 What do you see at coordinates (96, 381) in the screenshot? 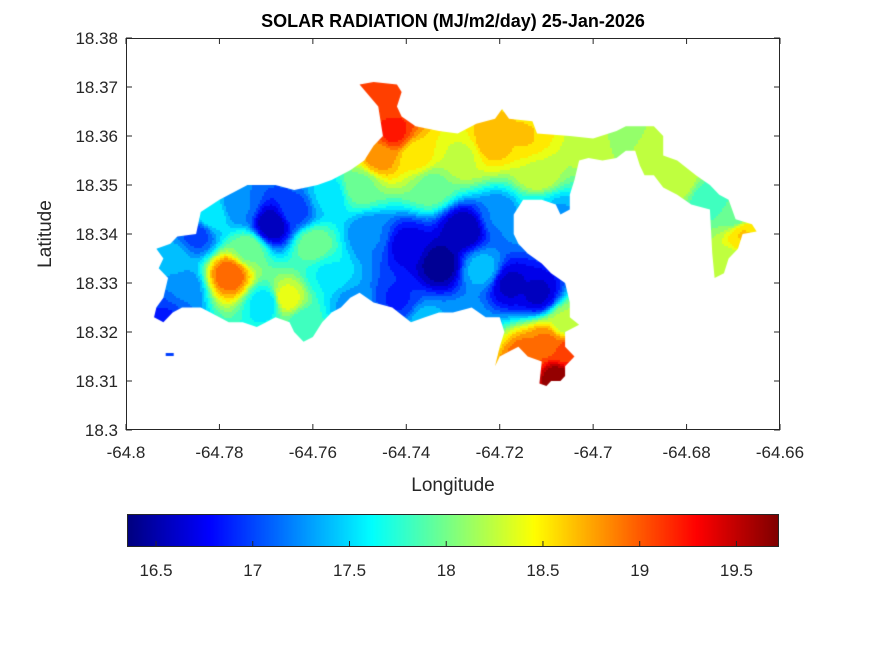
I see `y-tick-label: 18.31` at bounding box center [96, 381].